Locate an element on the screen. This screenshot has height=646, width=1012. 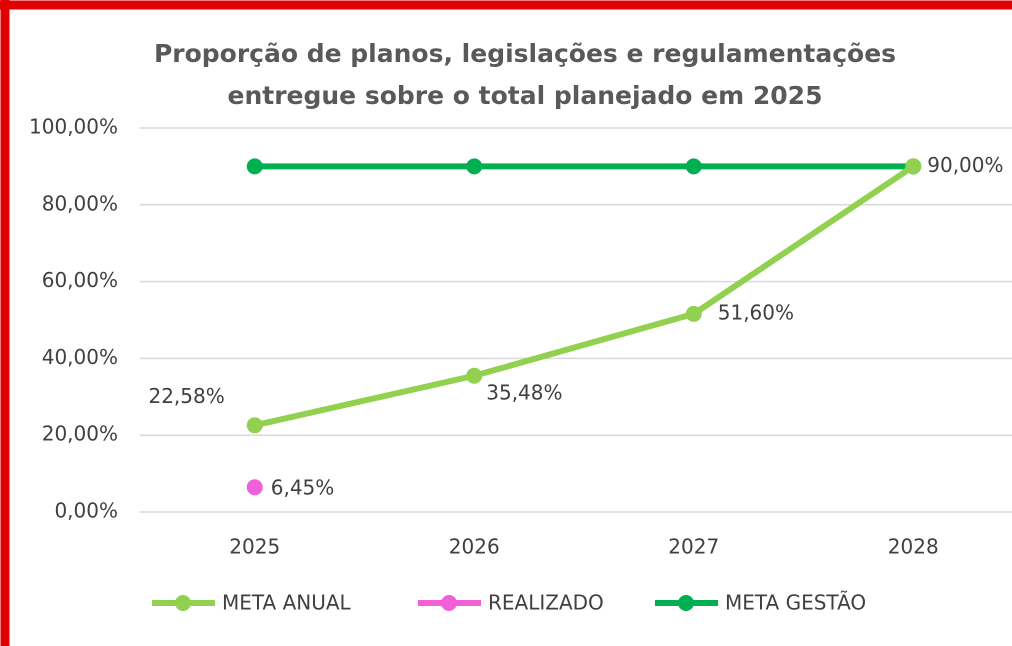
data-label: 22,58% is located at coordinates (186, 396).